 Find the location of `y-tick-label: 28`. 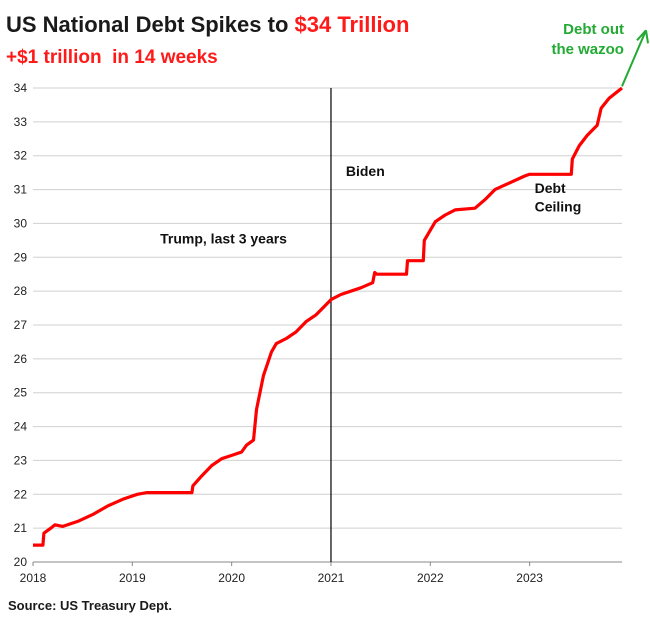

y-tick-label: 28 is located at coordinates (21, 291).